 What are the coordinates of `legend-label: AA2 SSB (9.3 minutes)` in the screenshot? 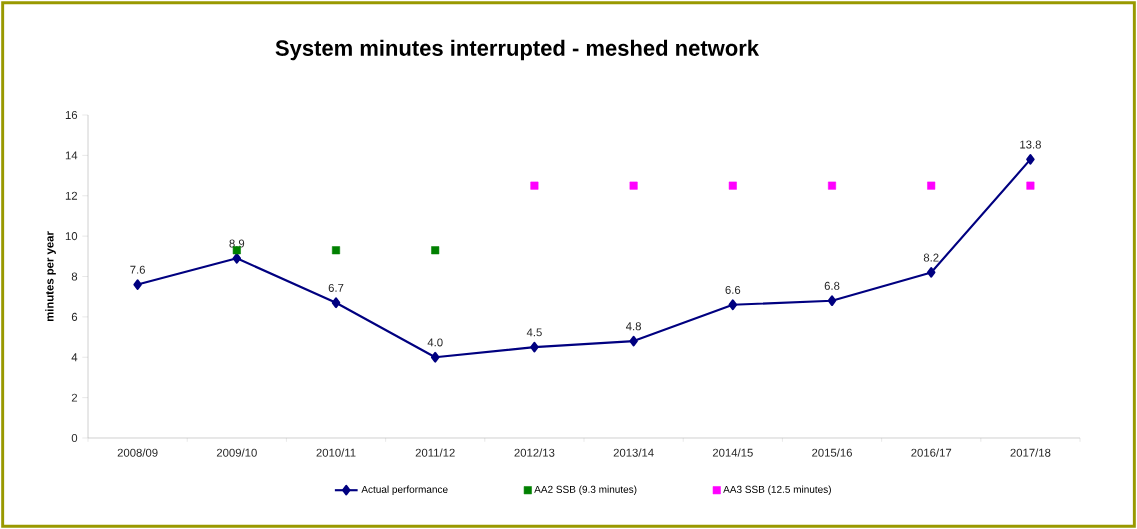 It's located at (585, 490).